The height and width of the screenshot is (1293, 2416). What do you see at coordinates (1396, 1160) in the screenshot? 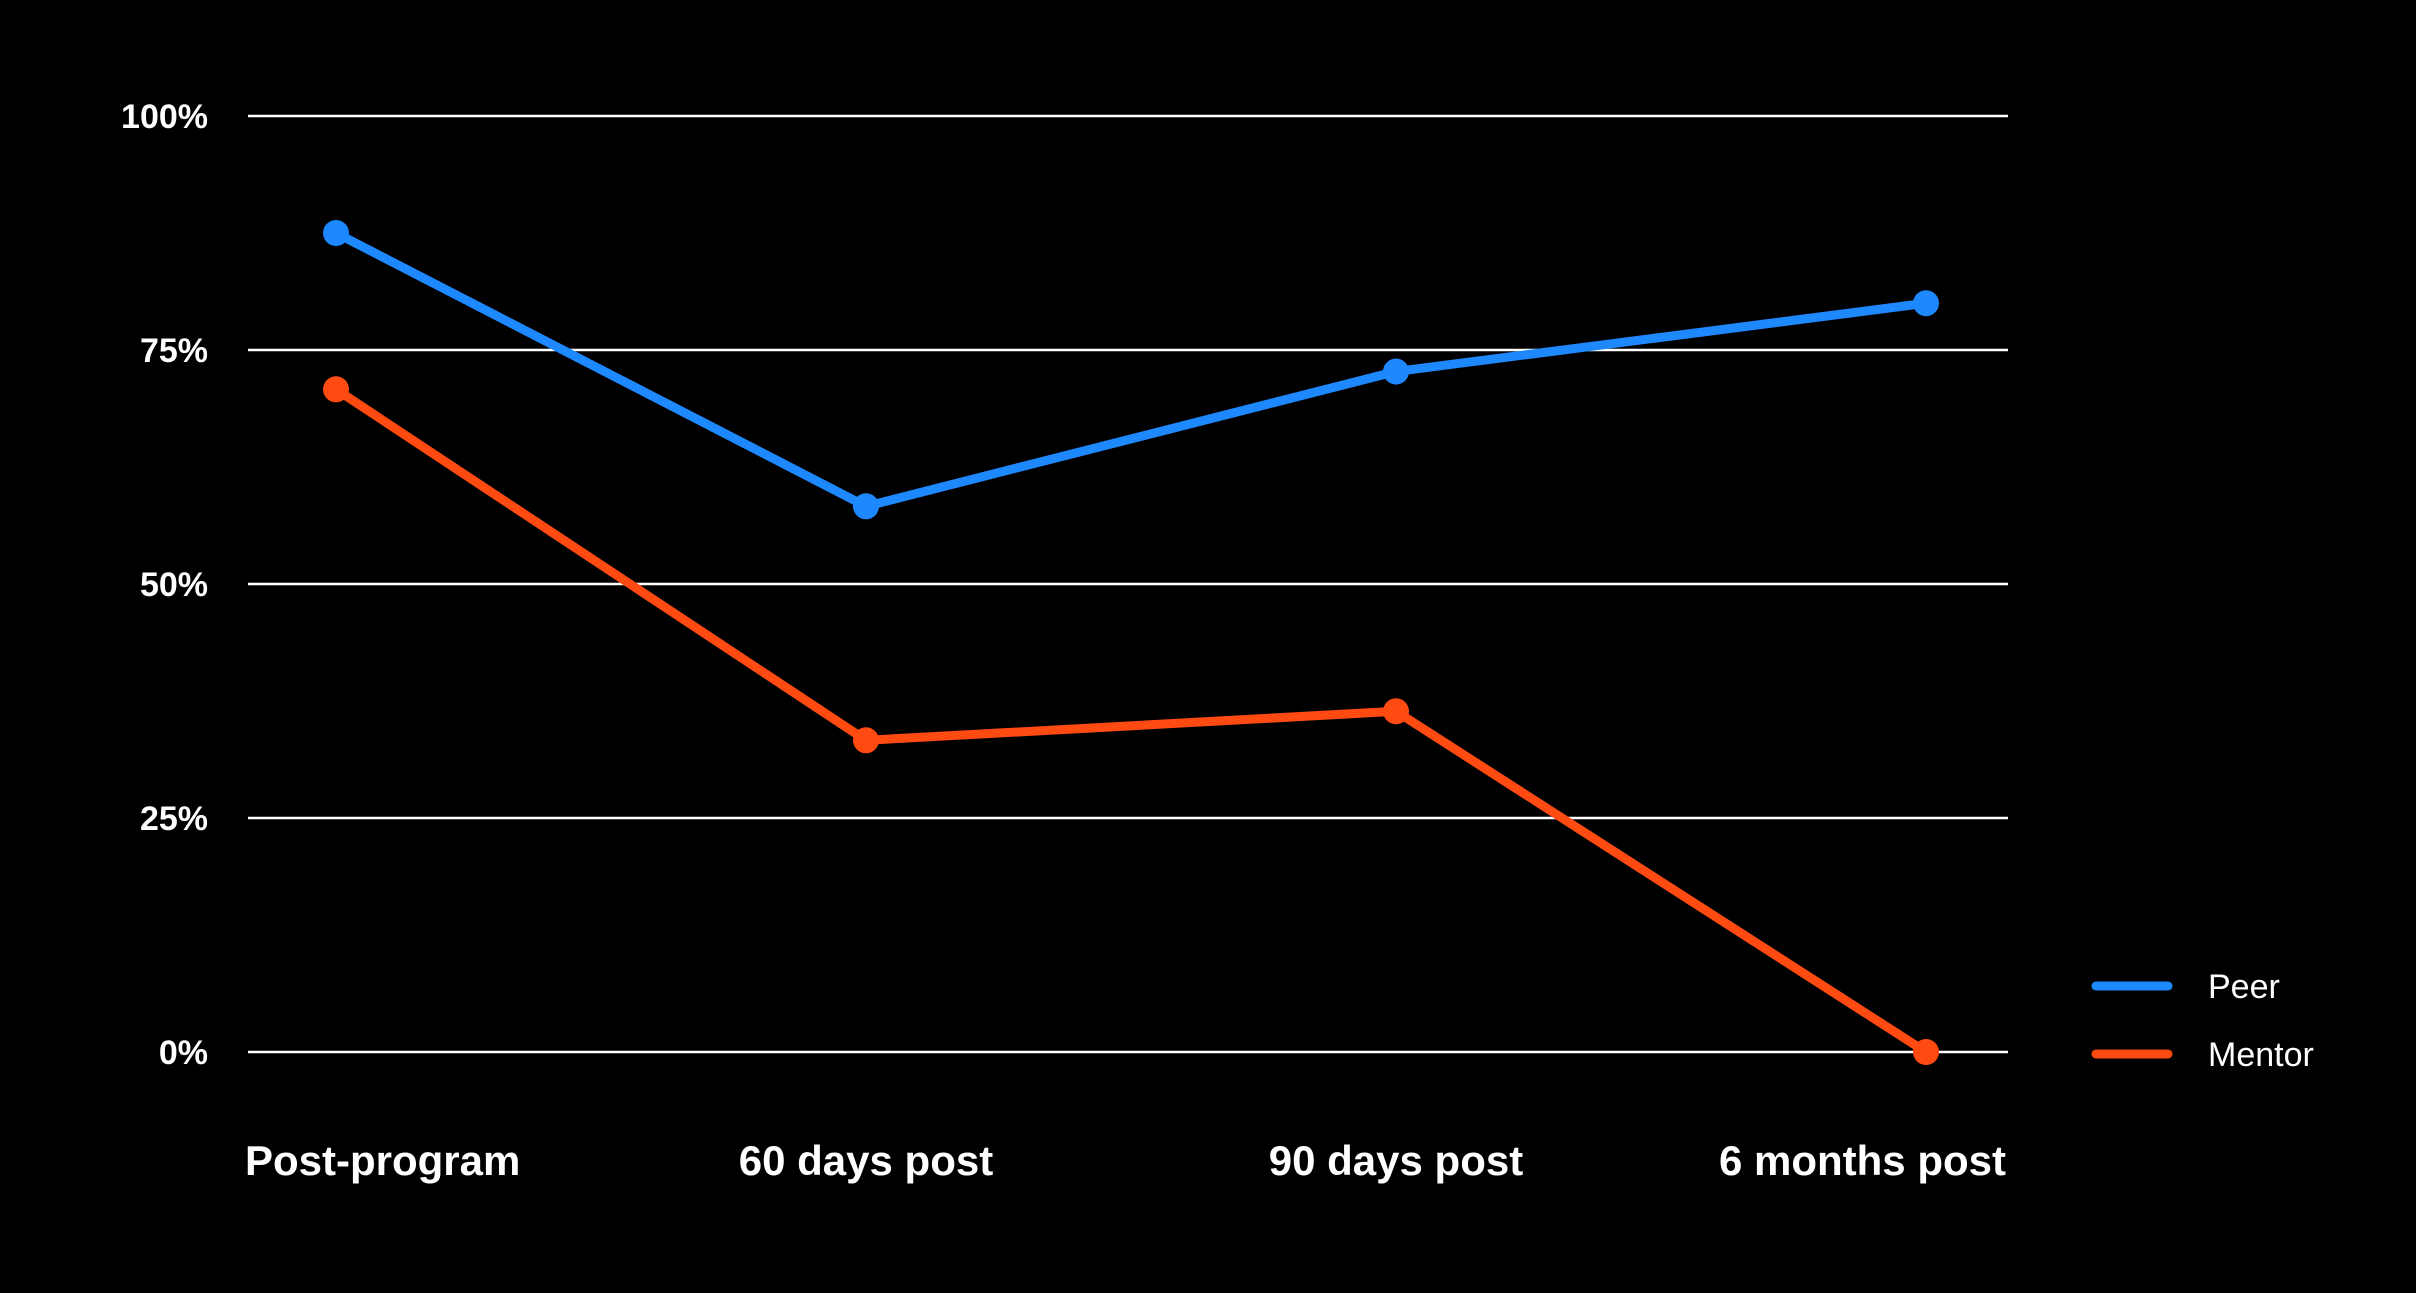
I see `x-tick-label: 90 days post` at bounding box center [1396, 1160].